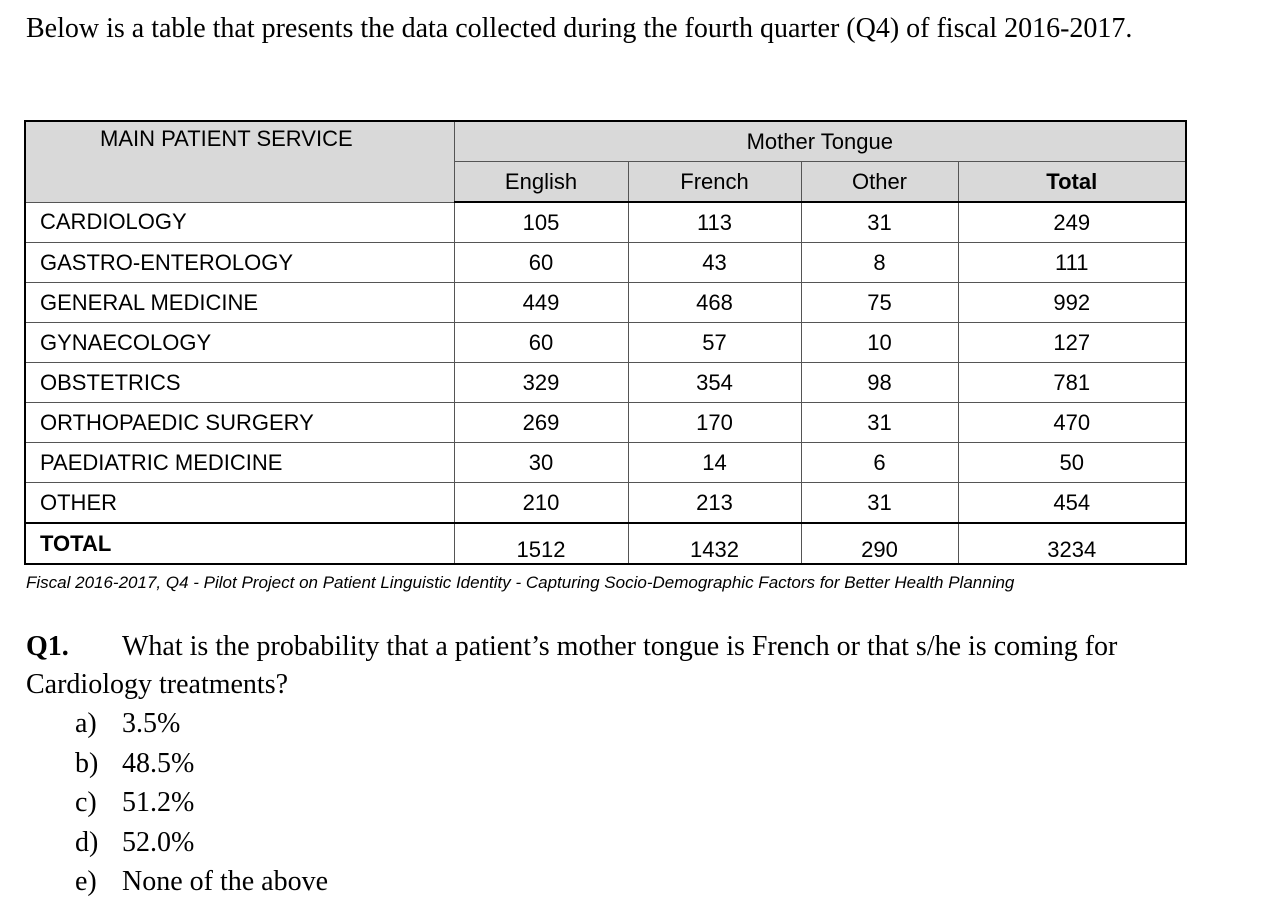 This screenshot has width=1280, height=914. What do you see at coordinates (714, 382) in the screenshot?
I see `cell: 354` at bounding box center [714, 382].